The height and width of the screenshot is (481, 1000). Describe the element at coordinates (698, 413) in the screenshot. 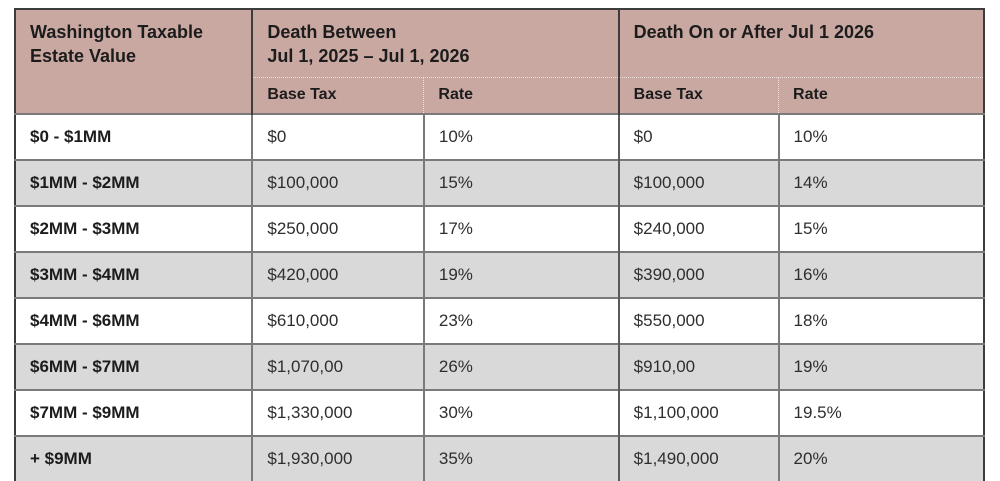

I see `period2-base-tax-cell: $1,100,000` at that location.